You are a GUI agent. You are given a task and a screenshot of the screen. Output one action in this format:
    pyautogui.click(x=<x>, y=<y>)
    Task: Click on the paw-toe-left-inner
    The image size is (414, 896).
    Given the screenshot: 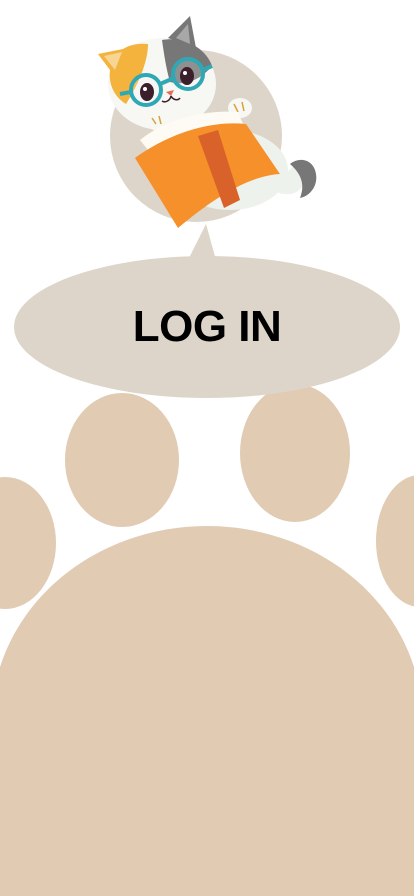 What is the action you would take?
    pyautogui.click(x=122, y=460)
    